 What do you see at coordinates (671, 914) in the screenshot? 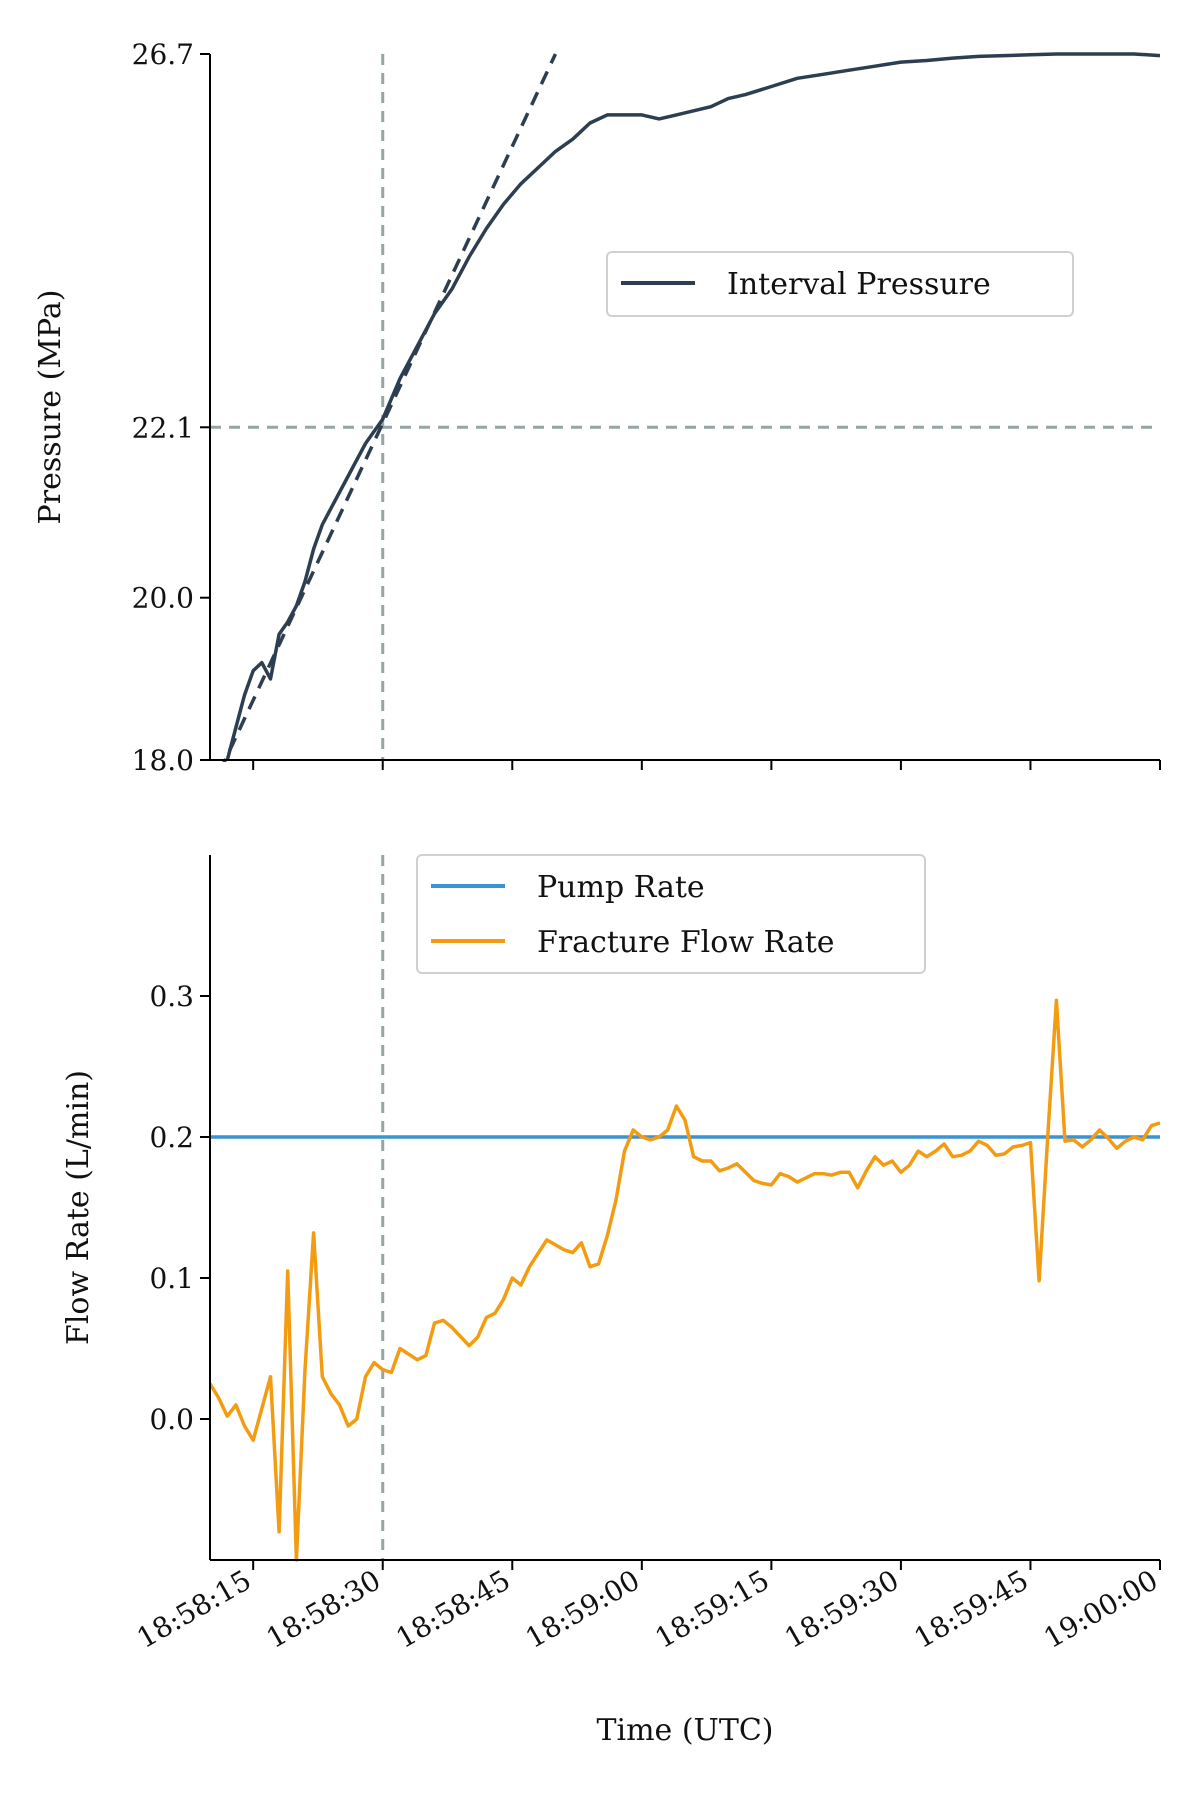
I see `flow-legend-box` at bounding box center [671, 914].